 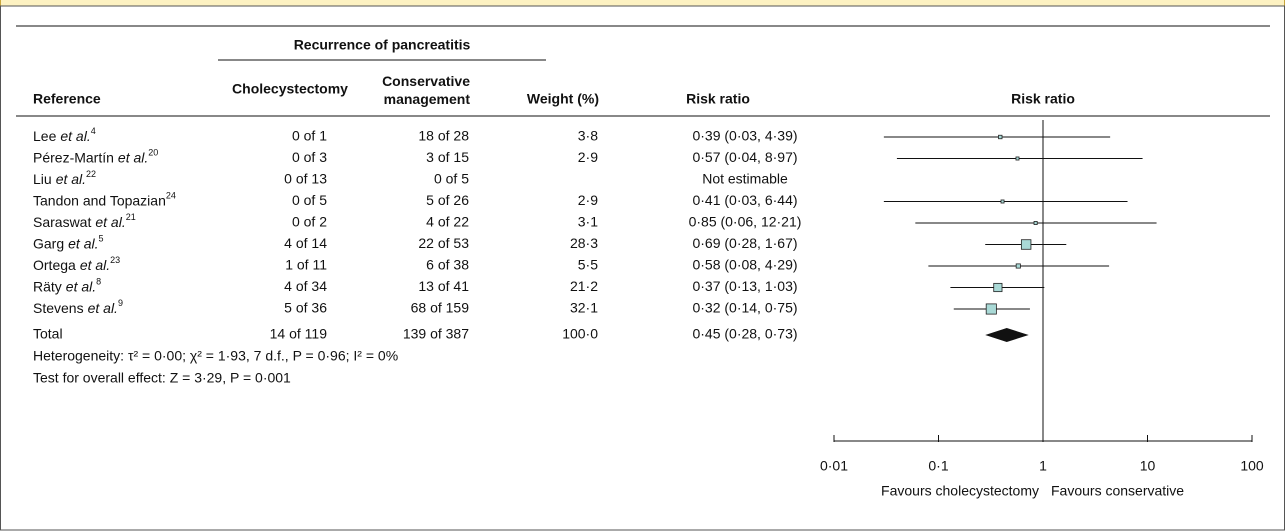 I want to click on weight: 28·3, so click(x=584, y=243).